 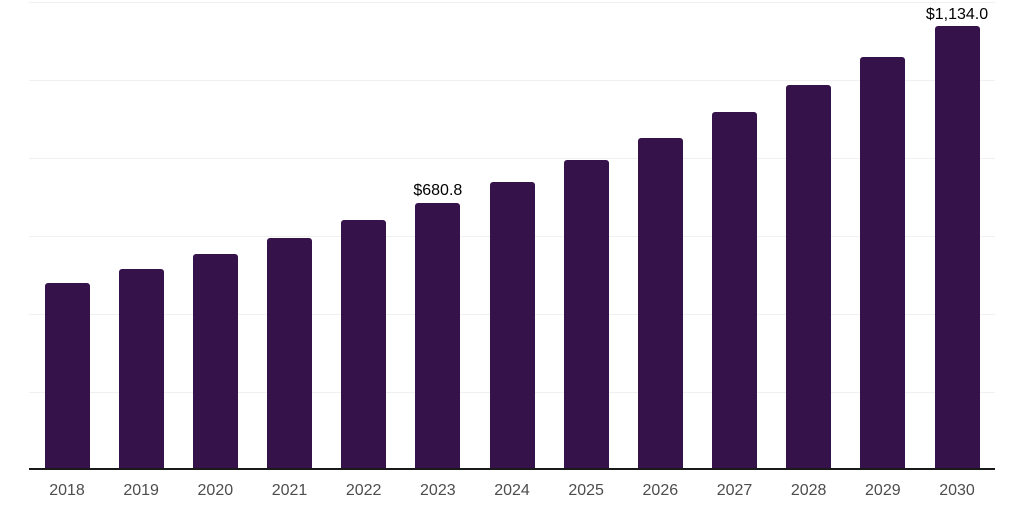 I want to click on data-label-2023: $680.8, so click(x=438, y=191).